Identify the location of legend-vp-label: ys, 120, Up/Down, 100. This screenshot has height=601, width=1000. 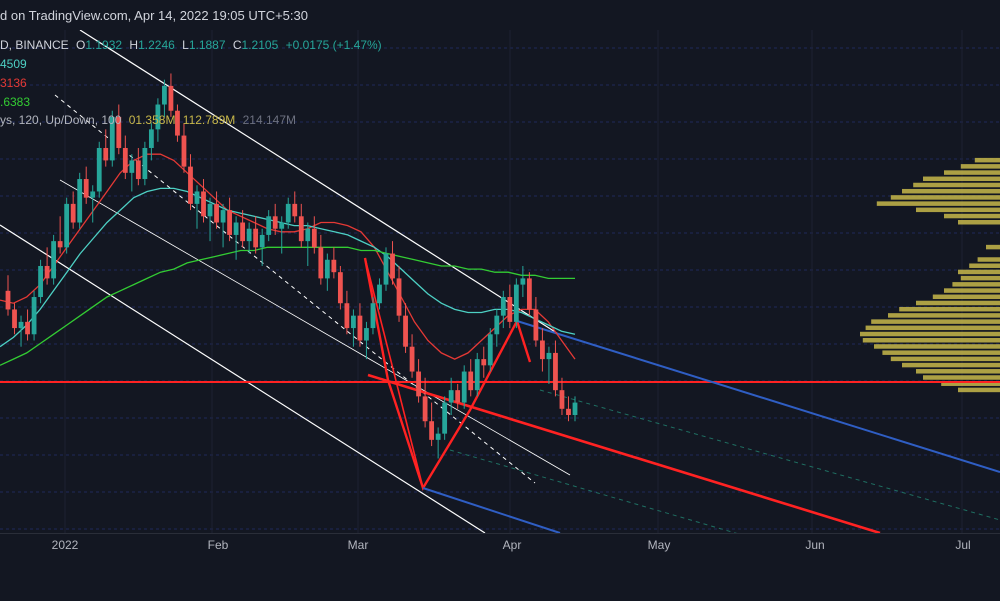
(61, 120).